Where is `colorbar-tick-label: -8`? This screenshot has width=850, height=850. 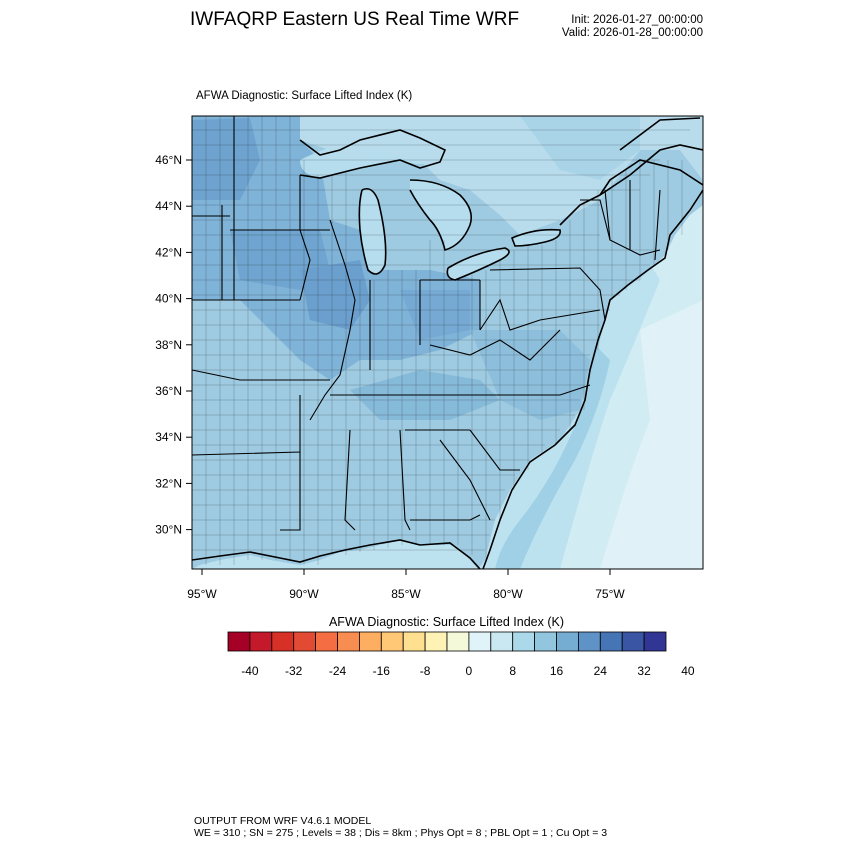
colorbar-tick-label: -8 is located at coordinates (425, 671).